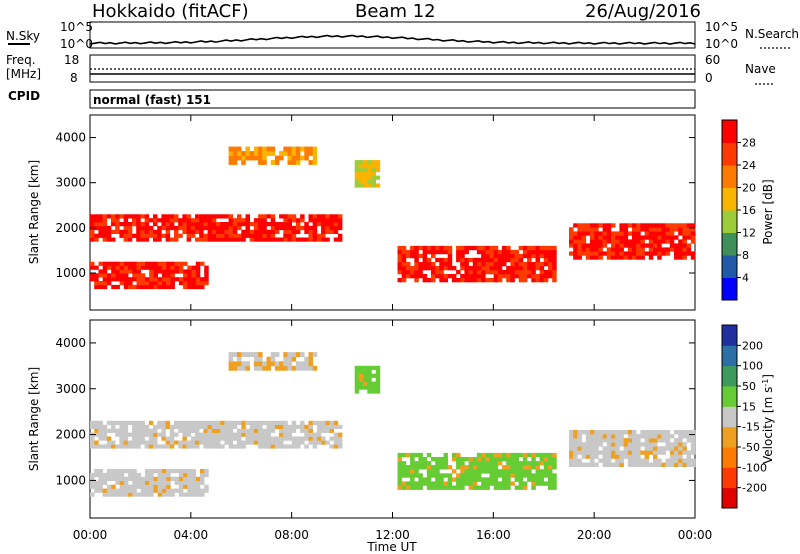 Image resolution: width=800 pixels, height=554 pixels. I want to click on power-colorbar-label: Power [dB], so click(768, 211).